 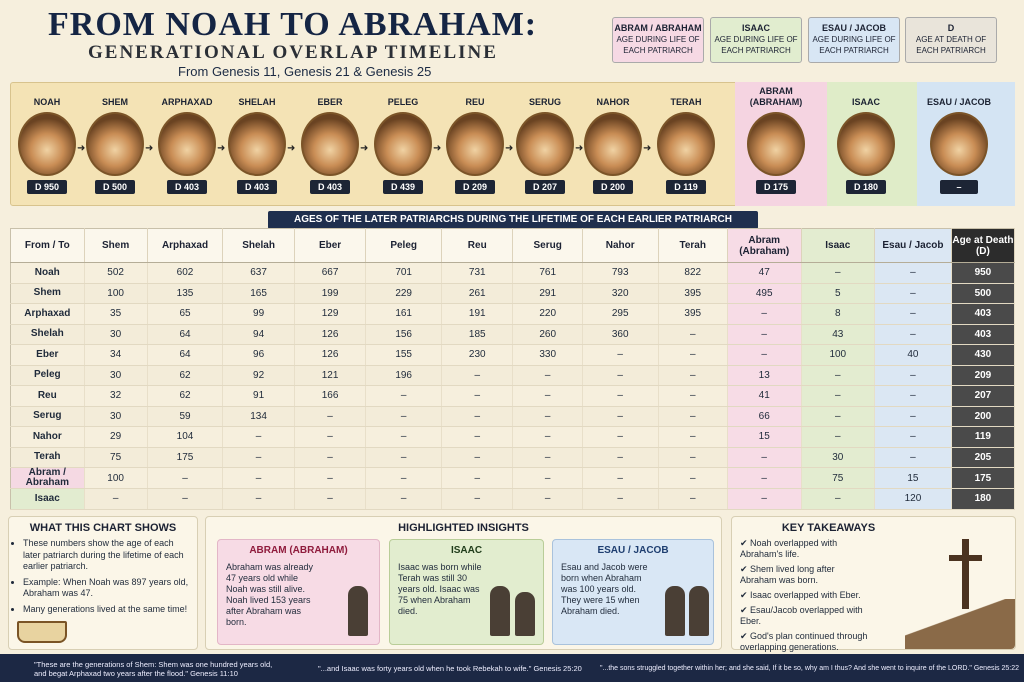 What do you see at coordinates (185, 437) in the screenshot?
I see `table-cell: 104` at bounding box center [185, 437].